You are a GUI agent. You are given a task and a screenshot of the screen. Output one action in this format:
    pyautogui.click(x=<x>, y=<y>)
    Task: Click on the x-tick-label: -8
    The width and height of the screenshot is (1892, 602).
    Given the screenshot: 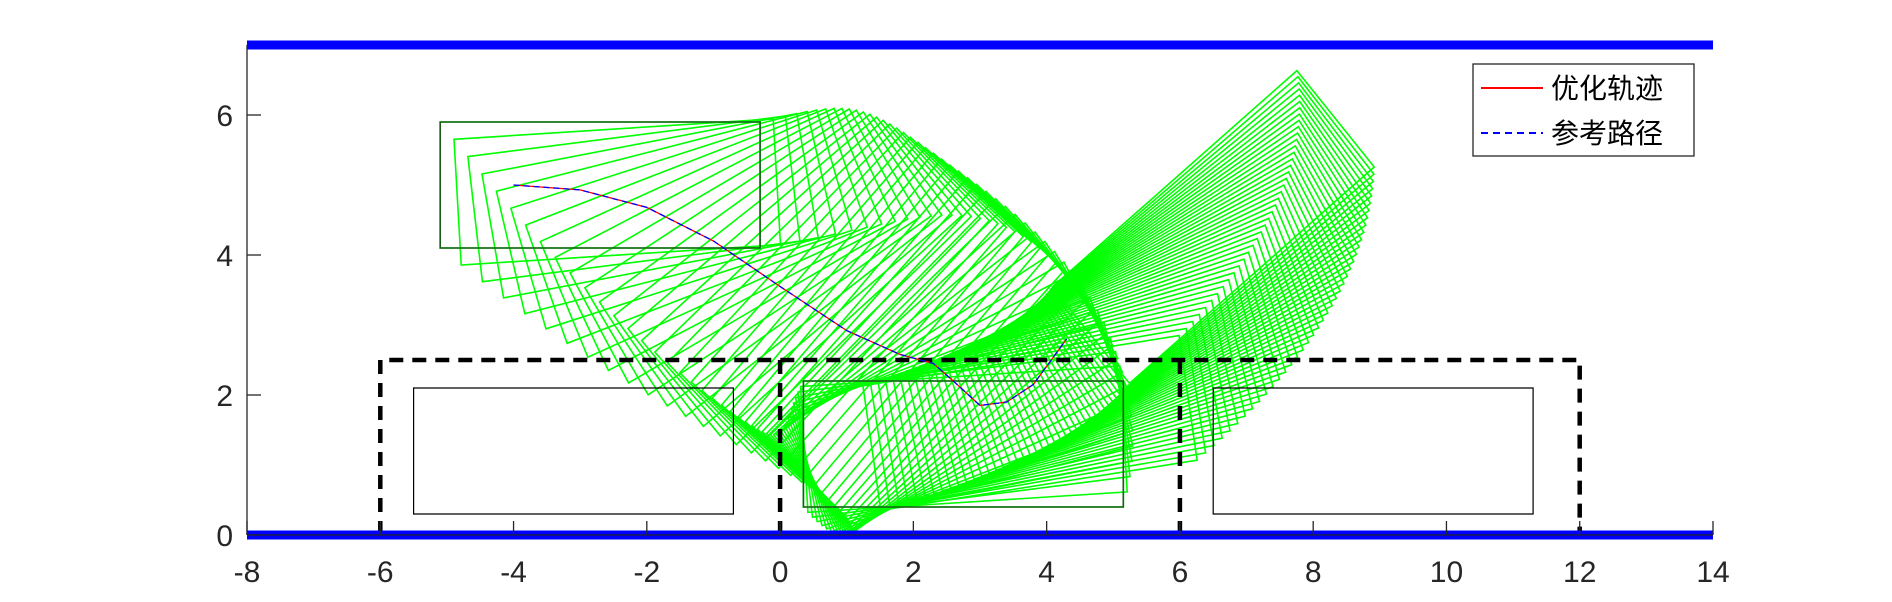 What is the action you would take?
    pyautogui.click(x=247, y=572)
    